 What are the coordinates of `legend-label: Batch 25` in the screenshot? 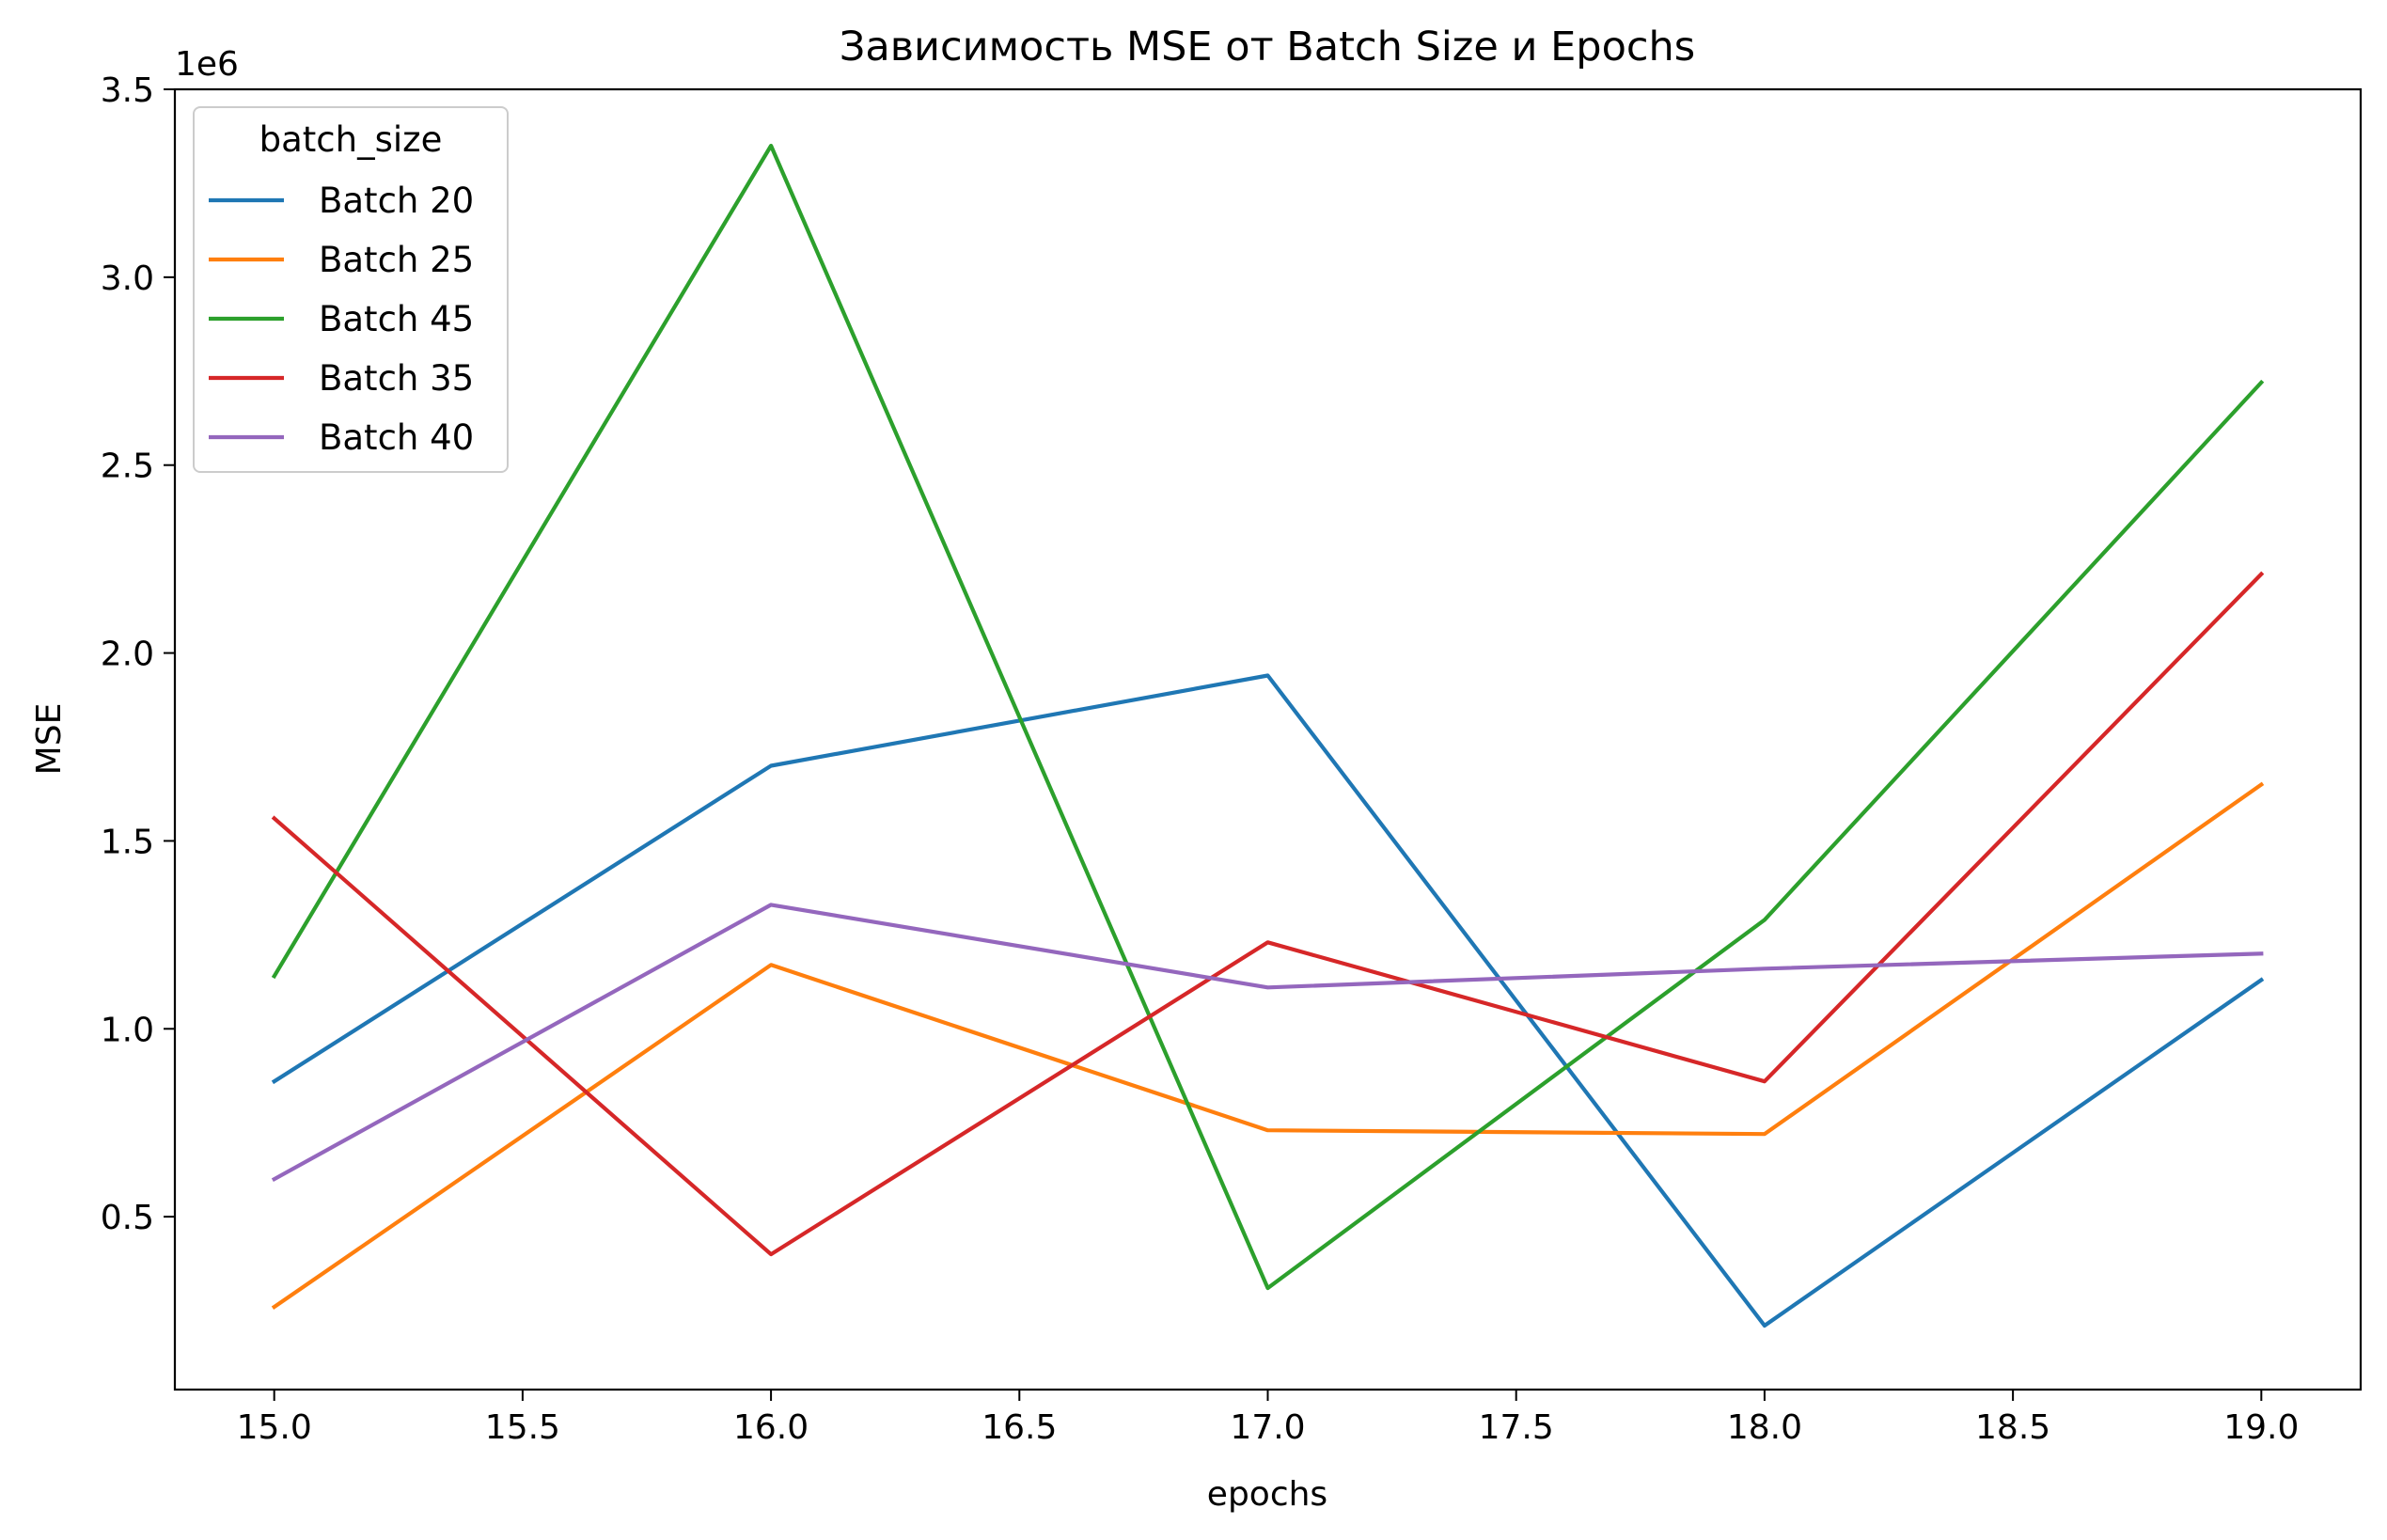 It's located at (396, 260).